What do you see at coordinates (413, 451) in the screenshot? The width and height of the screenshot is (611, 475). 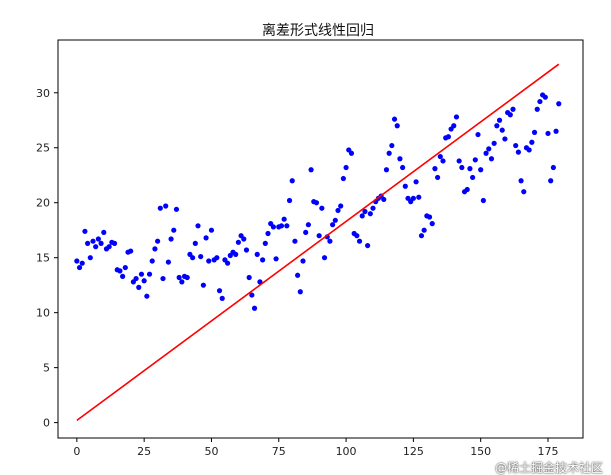 I see `x-tick-label: 125` at bounding box center [413, 451].